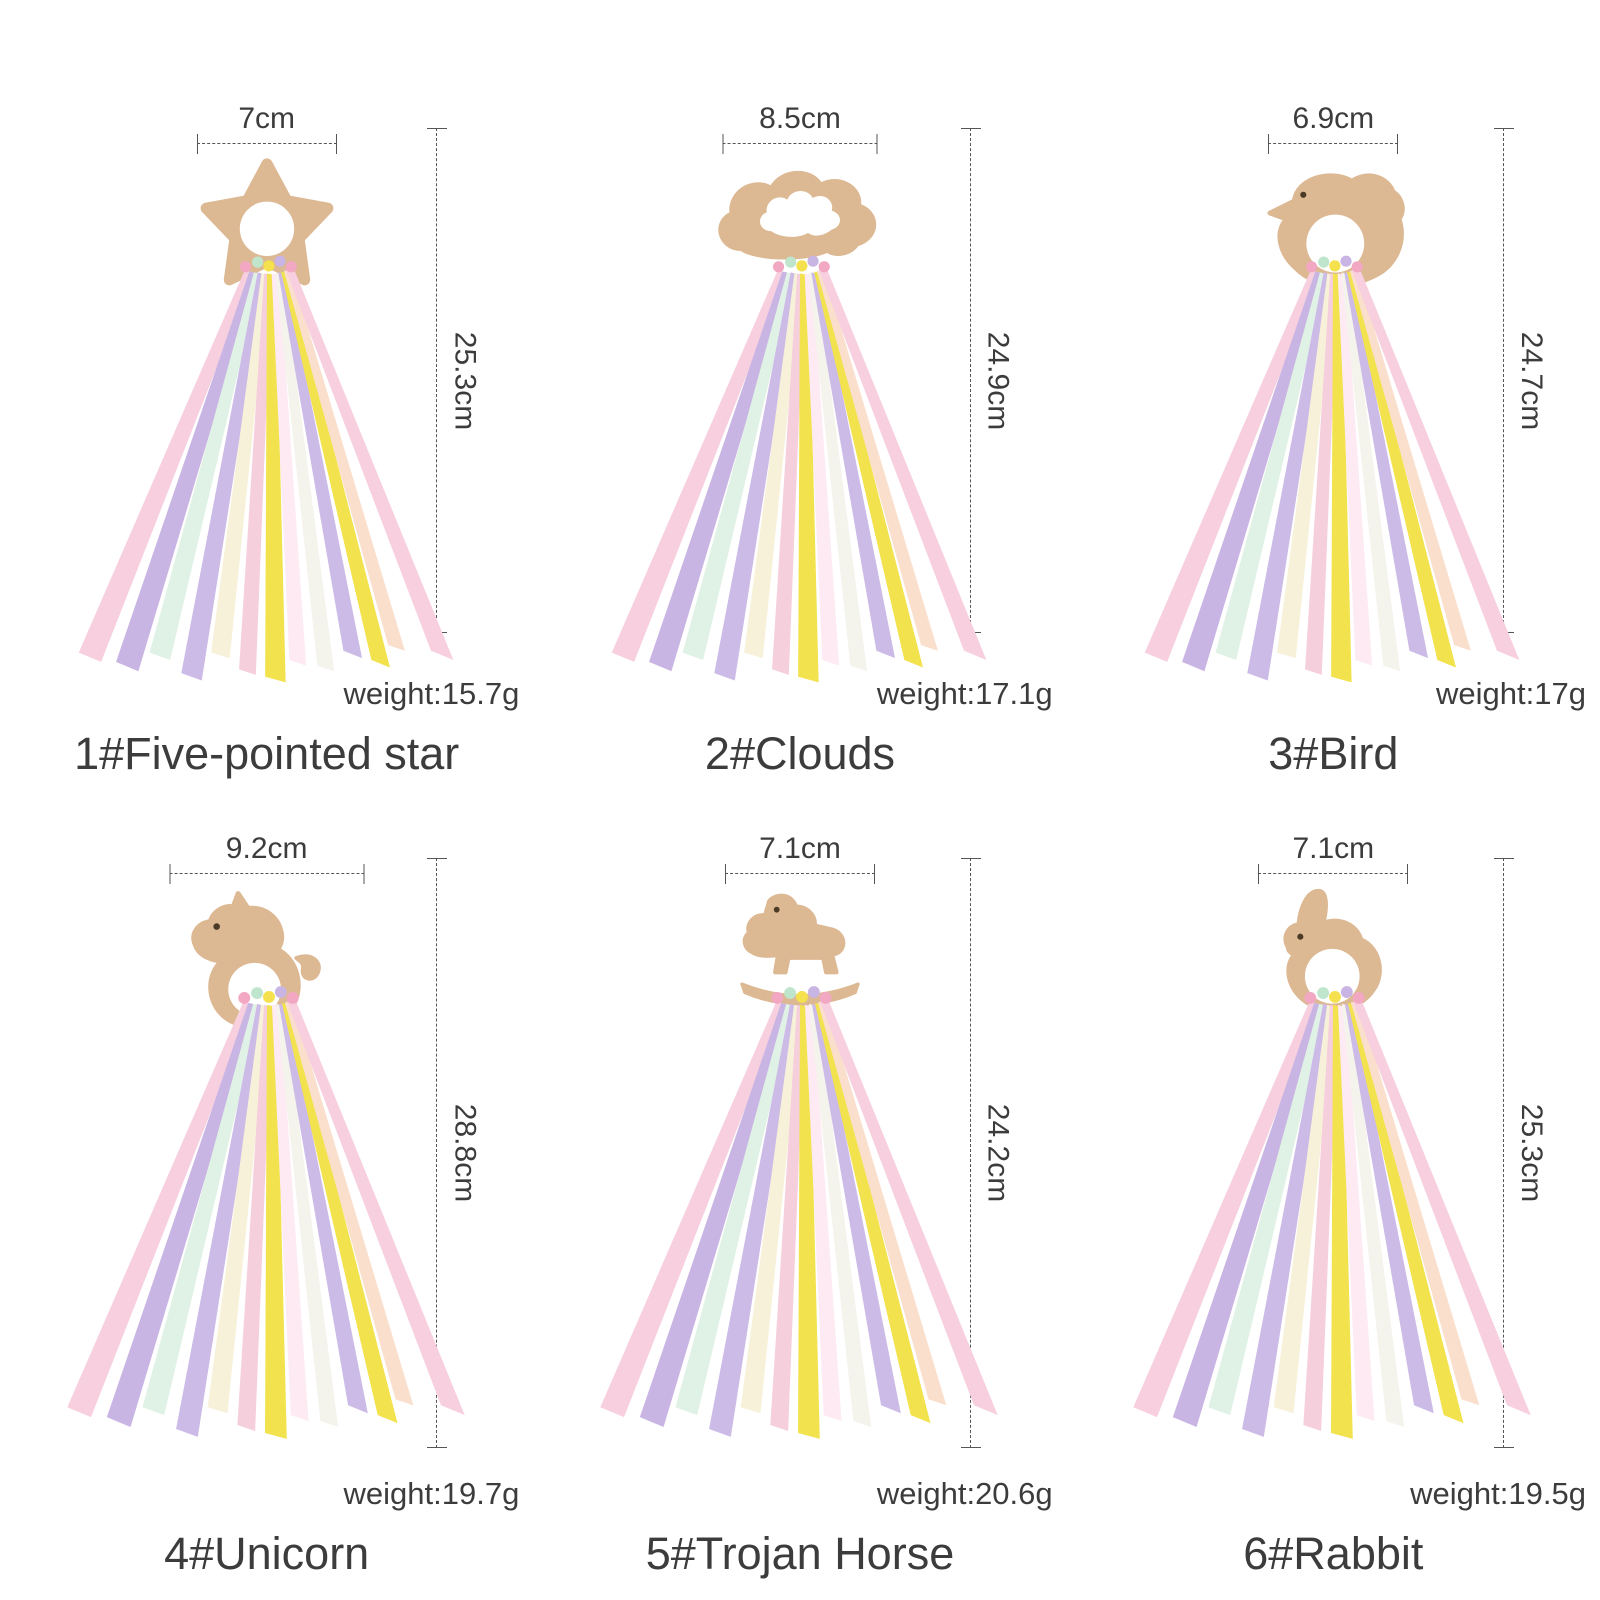 The image size is (1600, 1600). What do you see at coordinates (964, 693) in the screenshot?
I see `weight-label: weight:17.1g` at bounding box center [964, 693].